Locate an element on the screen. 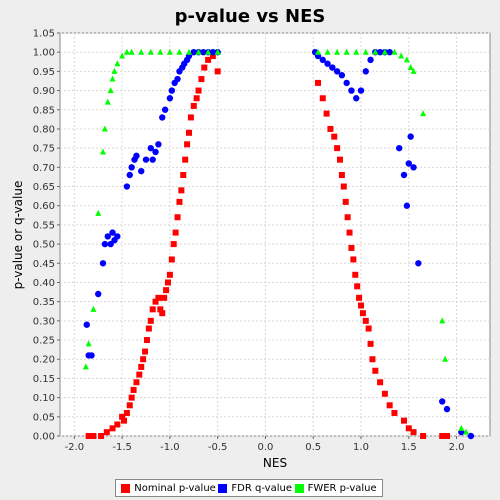  y-tick-label: 0.85 is located at coordinates (44, 110).